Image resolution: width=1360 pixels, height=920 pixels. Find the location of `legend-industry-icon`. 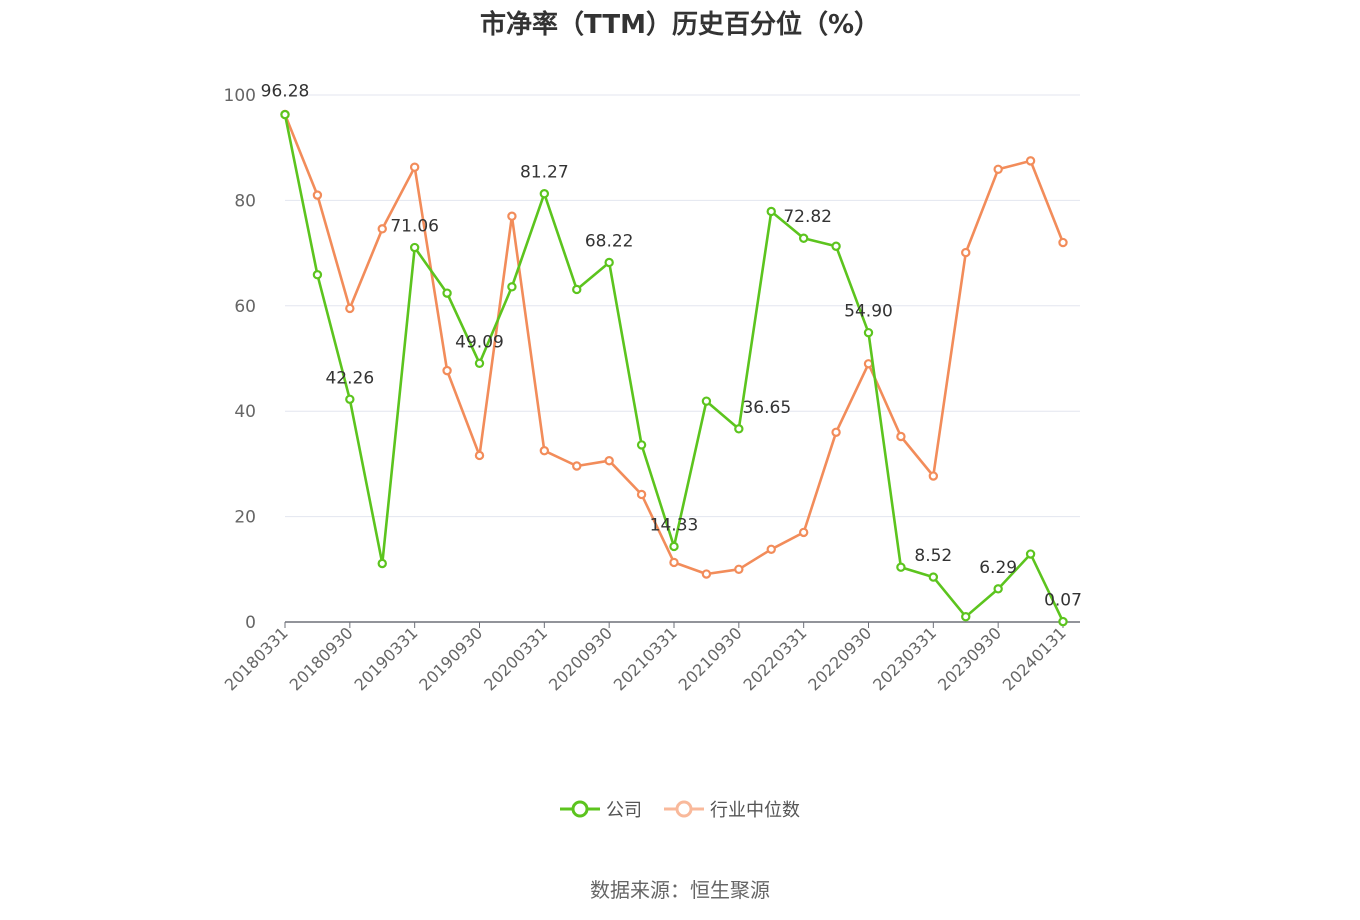

legend-industry-icon is located at coordinates (684, 809).